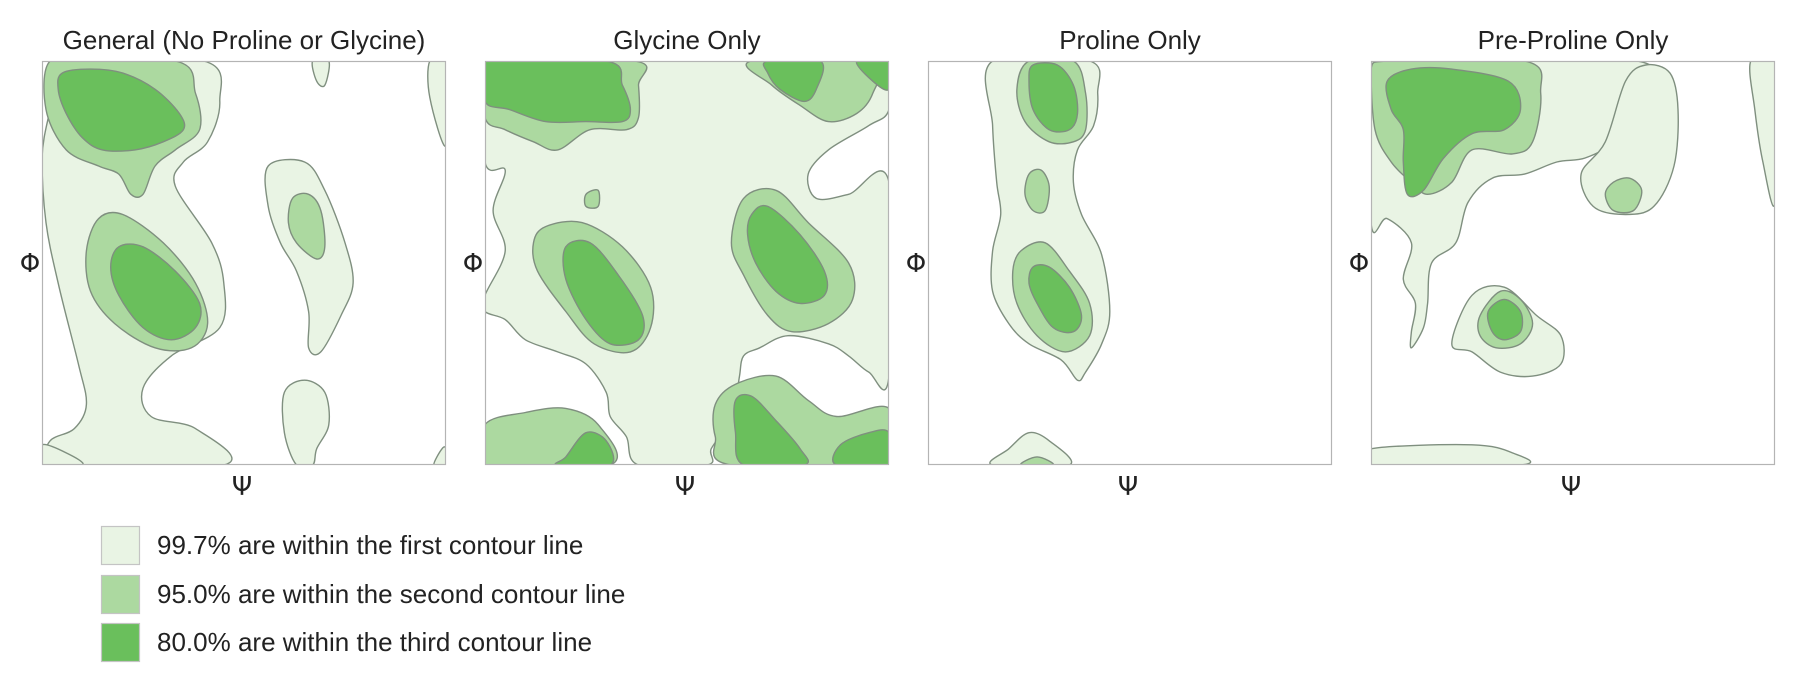 The image size is (1806, 682). What do you see at coordinates (686, 40) in the screenshot?
I see `panel-title: Glycine Only` at bounding box center [686, 40].